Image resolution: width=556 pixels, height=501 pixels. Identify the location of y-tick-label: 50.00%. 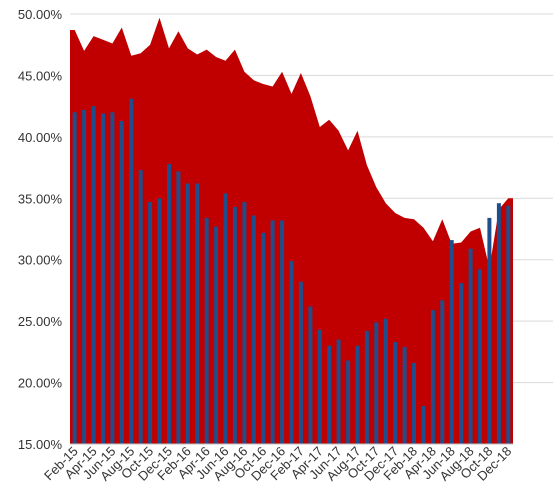
(40, 14).